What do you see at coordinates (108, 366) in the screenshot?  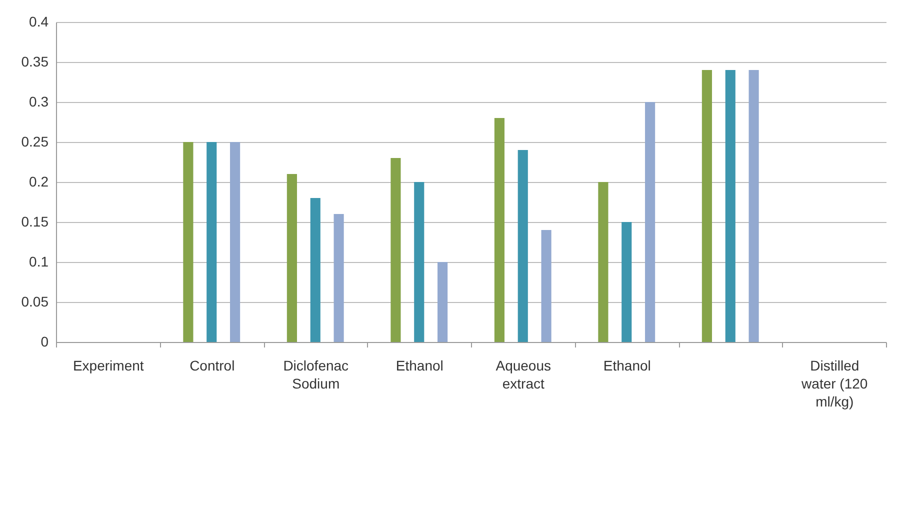 I see `x-tick-label: Experiment` at bounding box center [108, 366].